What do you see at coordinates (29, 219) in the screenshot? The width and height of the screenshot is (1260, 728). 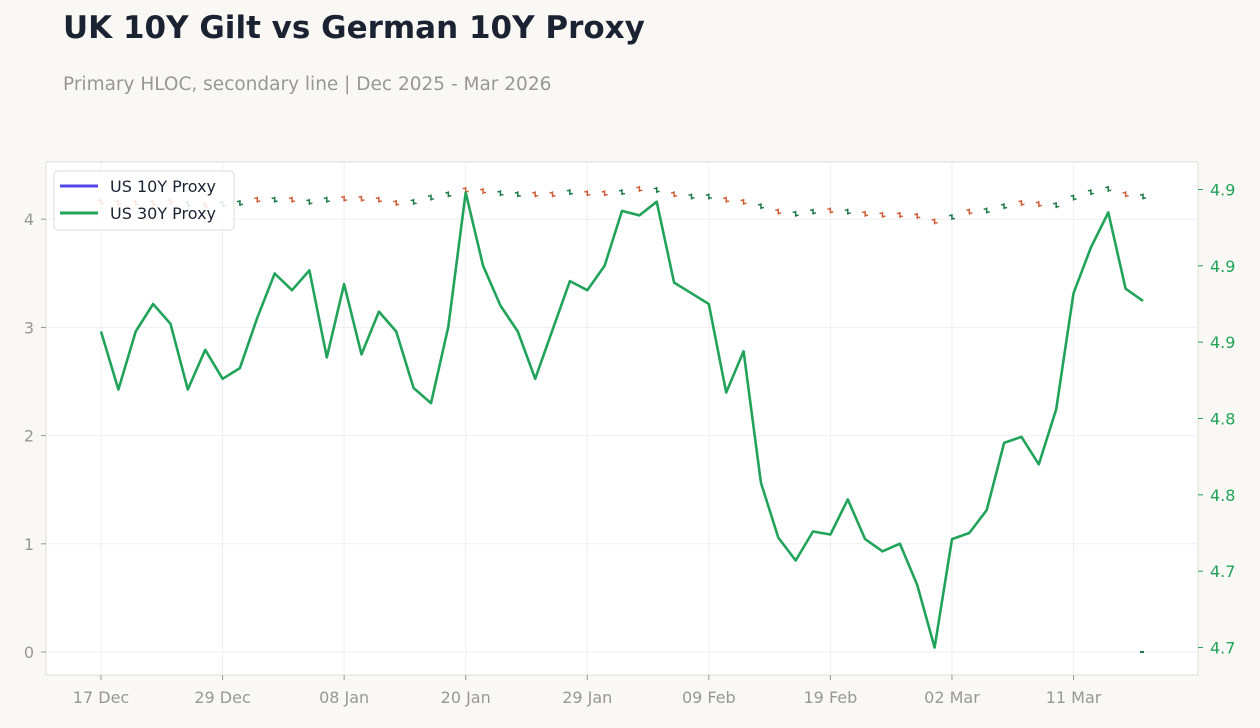 I see `left-y-tick-label: 4` at bounding box center [29, 219].